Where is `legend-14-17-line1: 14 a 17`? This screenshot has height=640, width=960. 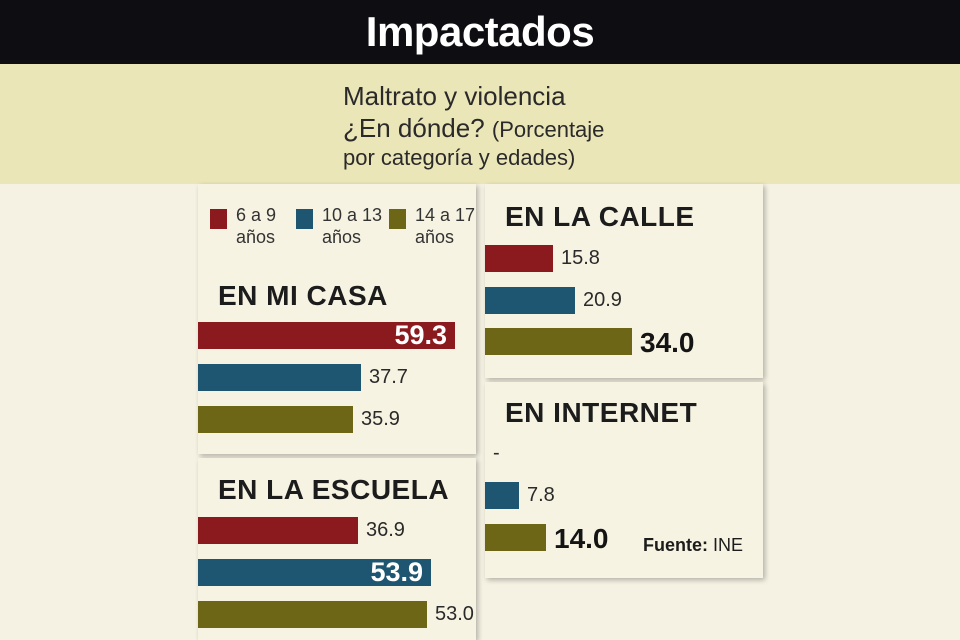
legend-14-17-line1: 14 a 17 is located at coordinates (445, 215).